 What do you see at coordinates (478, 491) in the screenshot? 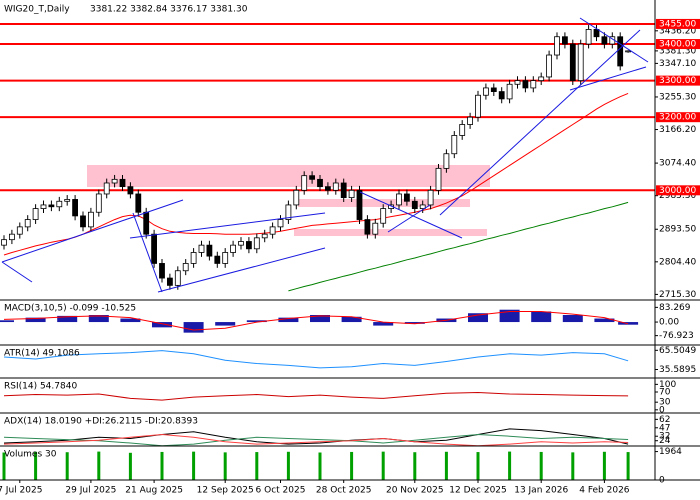
I see `x-tick-label: 12 Dec 2025` at bounding box center [478, 491].